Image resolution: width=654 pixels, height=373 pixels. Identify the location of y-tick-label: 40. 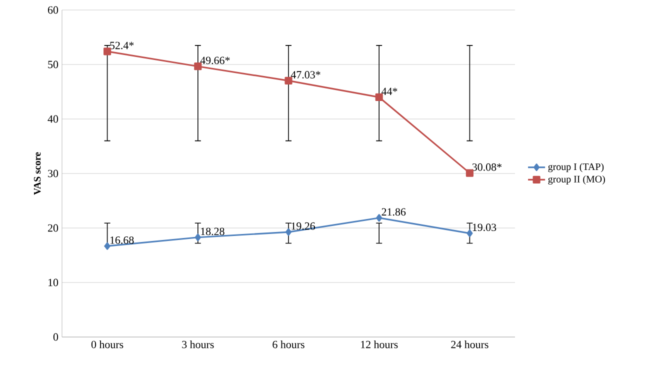
(53, 119).